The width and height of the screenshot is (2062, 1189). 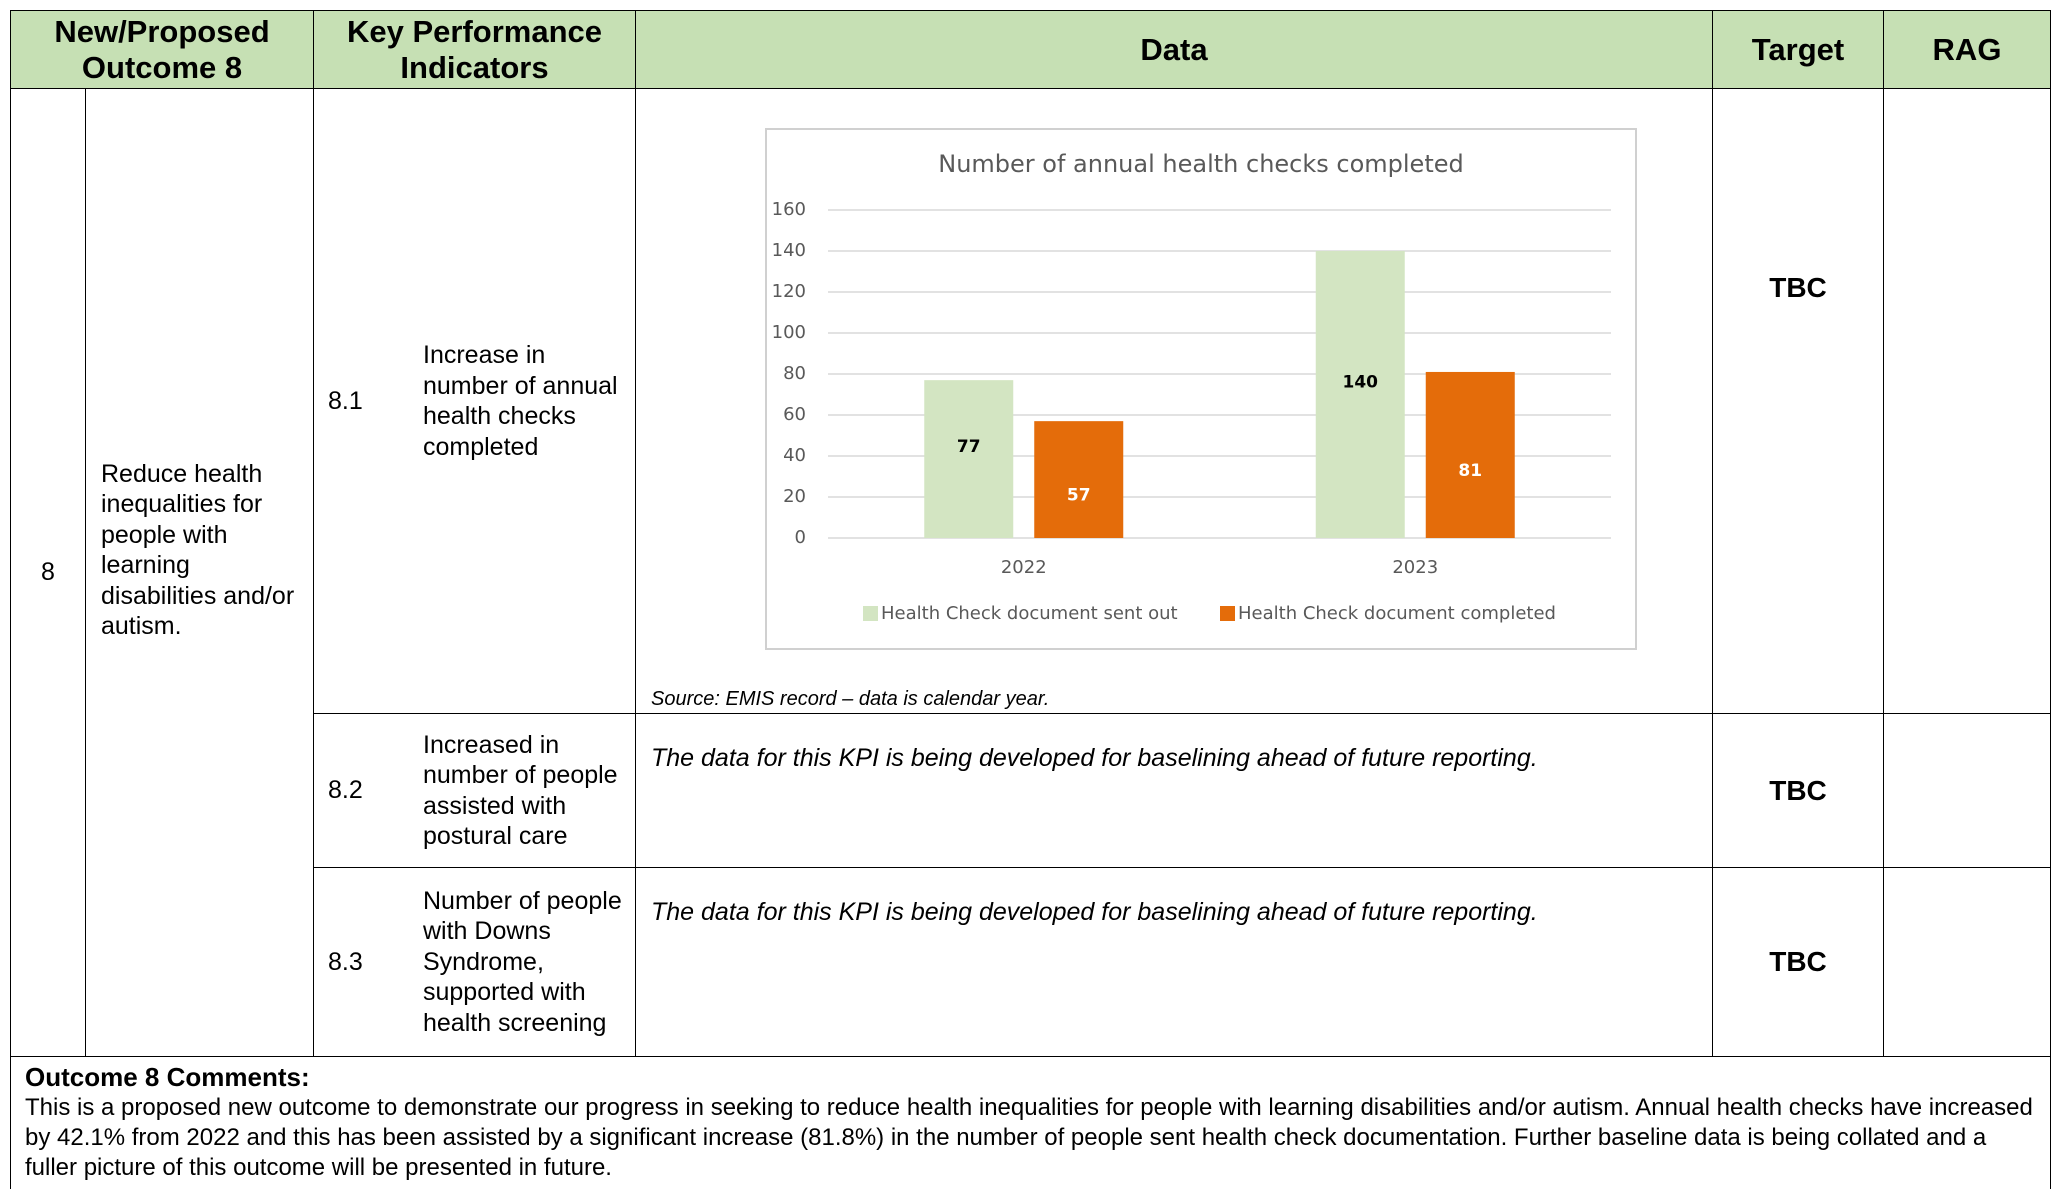 What do you see at coordinates (345, 790) in the screenshot?
I see `kpi-number: 8.2` at bounding box center [345, 790].